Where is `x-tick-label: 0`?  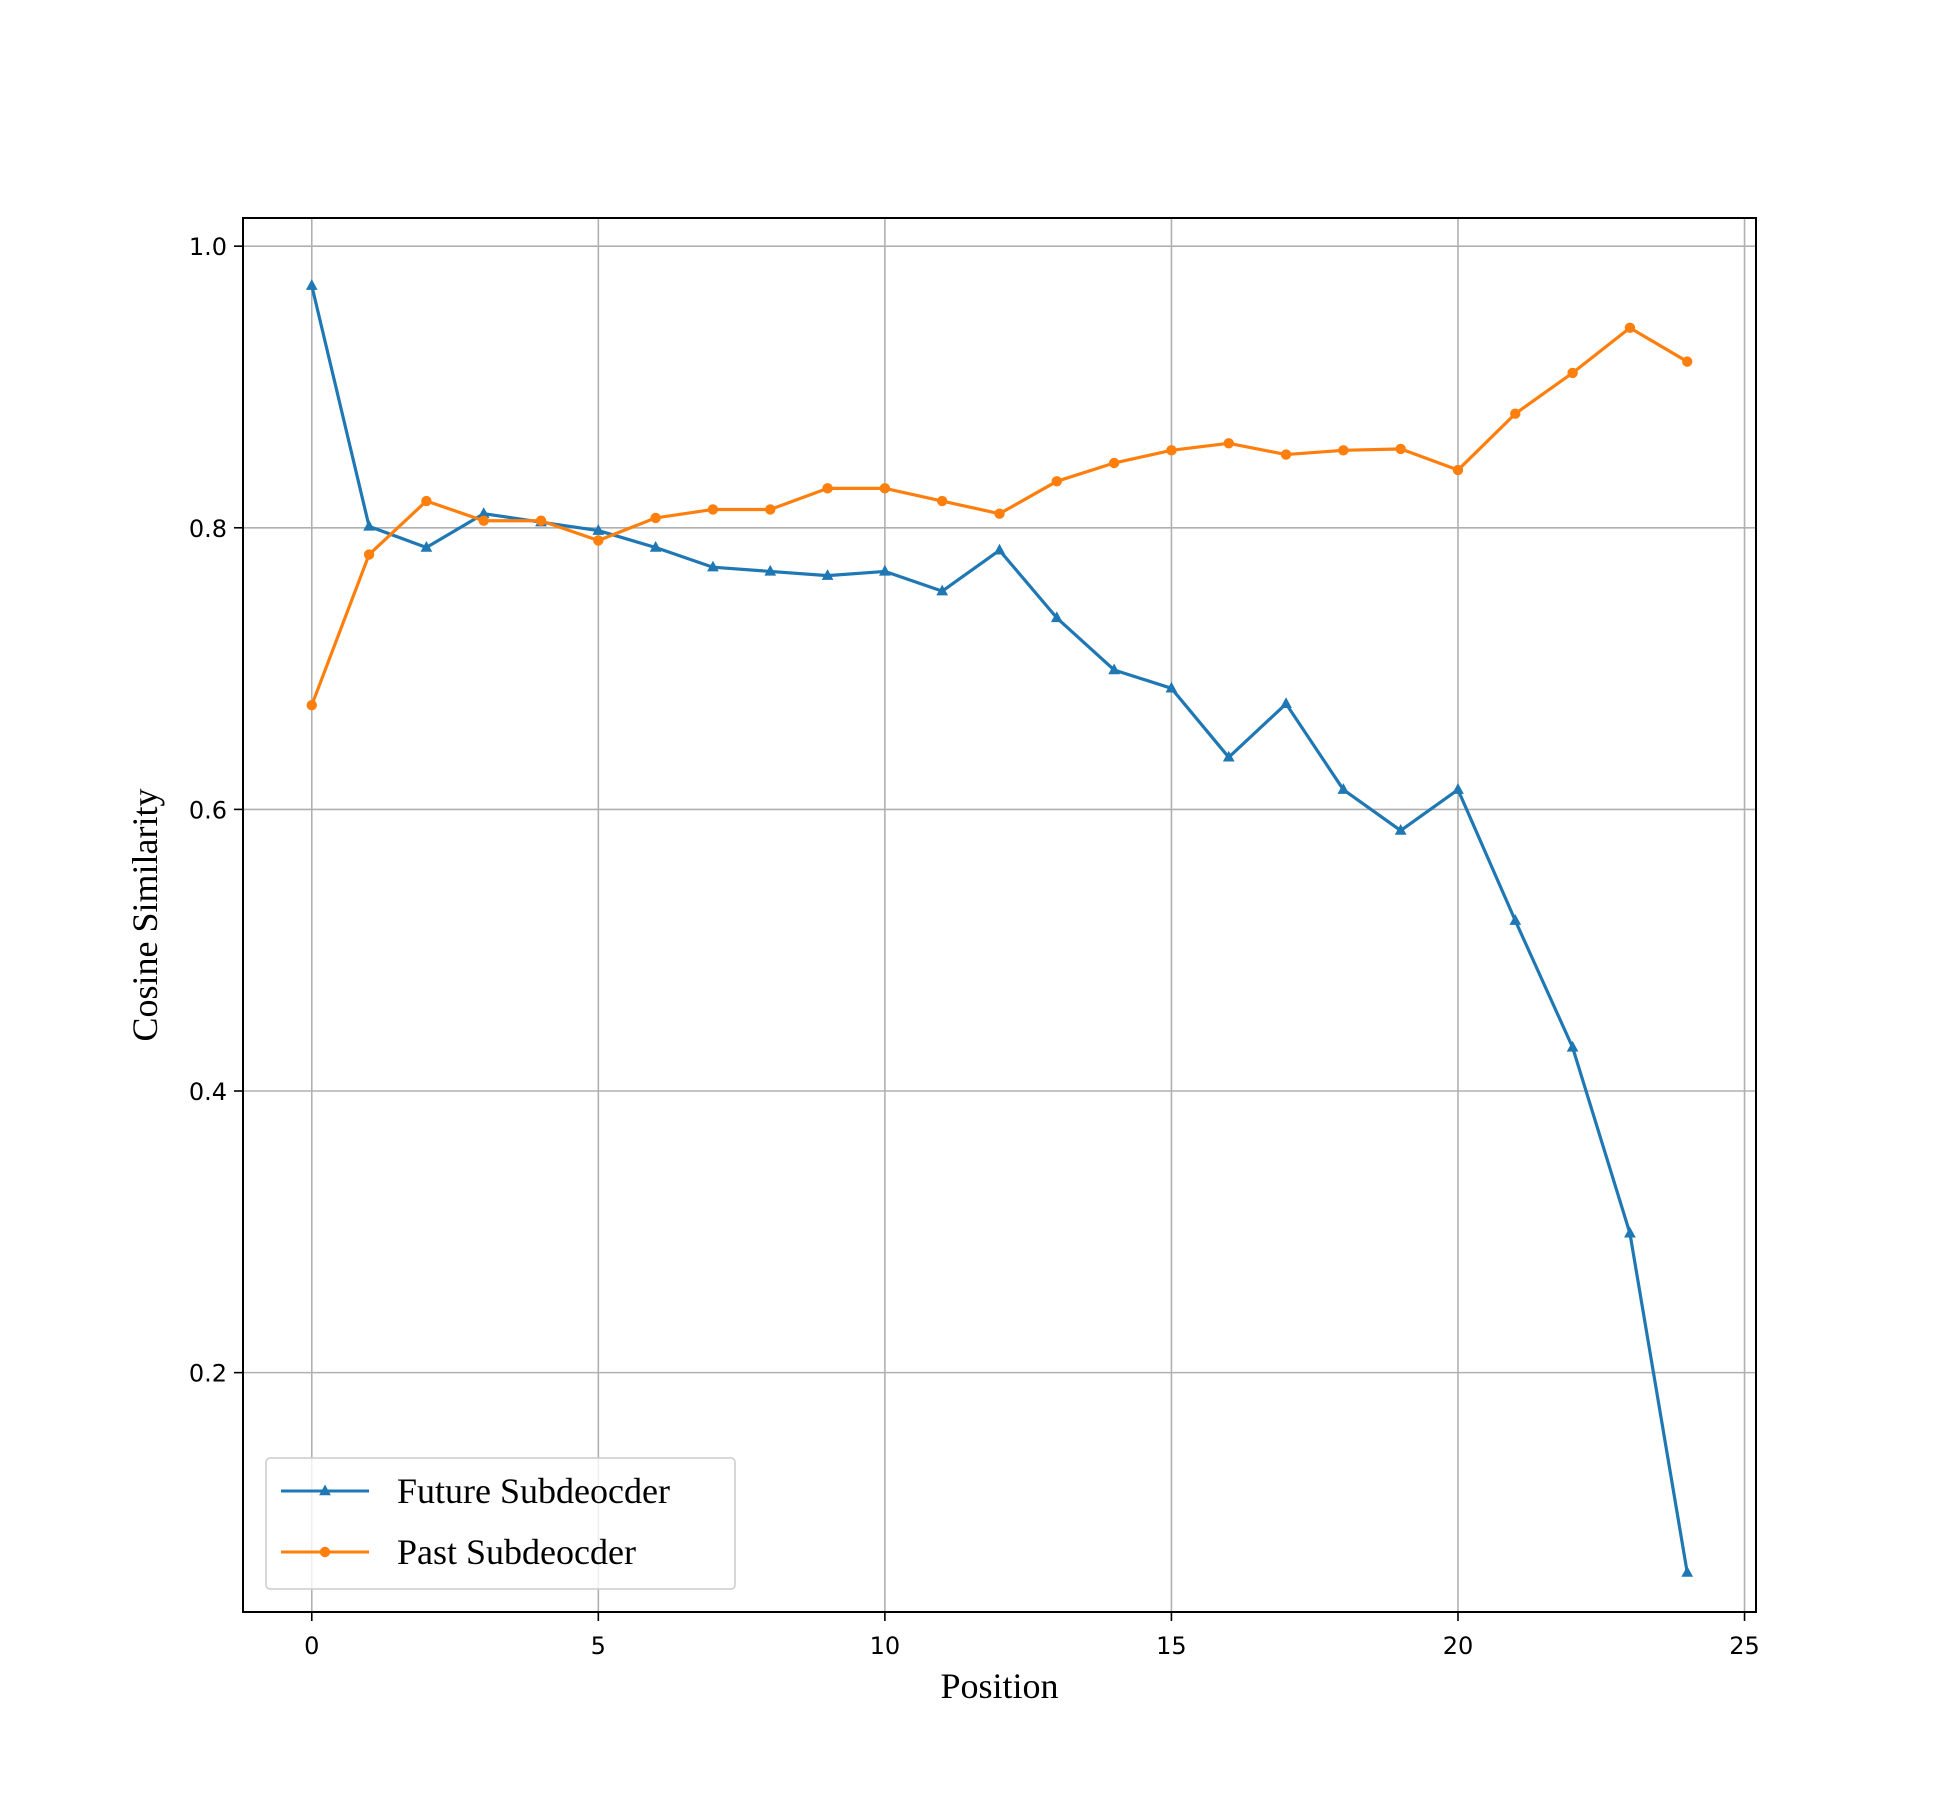
x-tick-label: 0 is located at coordinates (311, 1646).